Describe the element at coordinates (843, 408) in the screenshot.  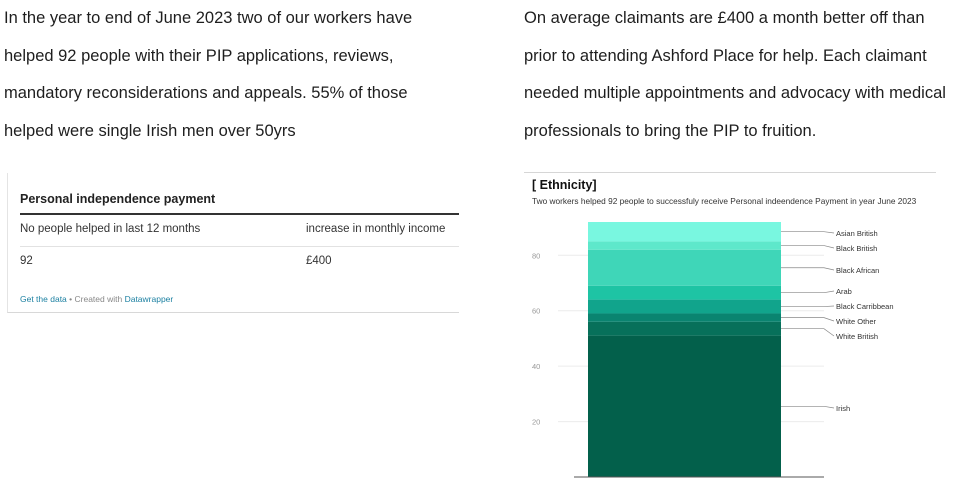
I see `series-label: Irish` at that location.